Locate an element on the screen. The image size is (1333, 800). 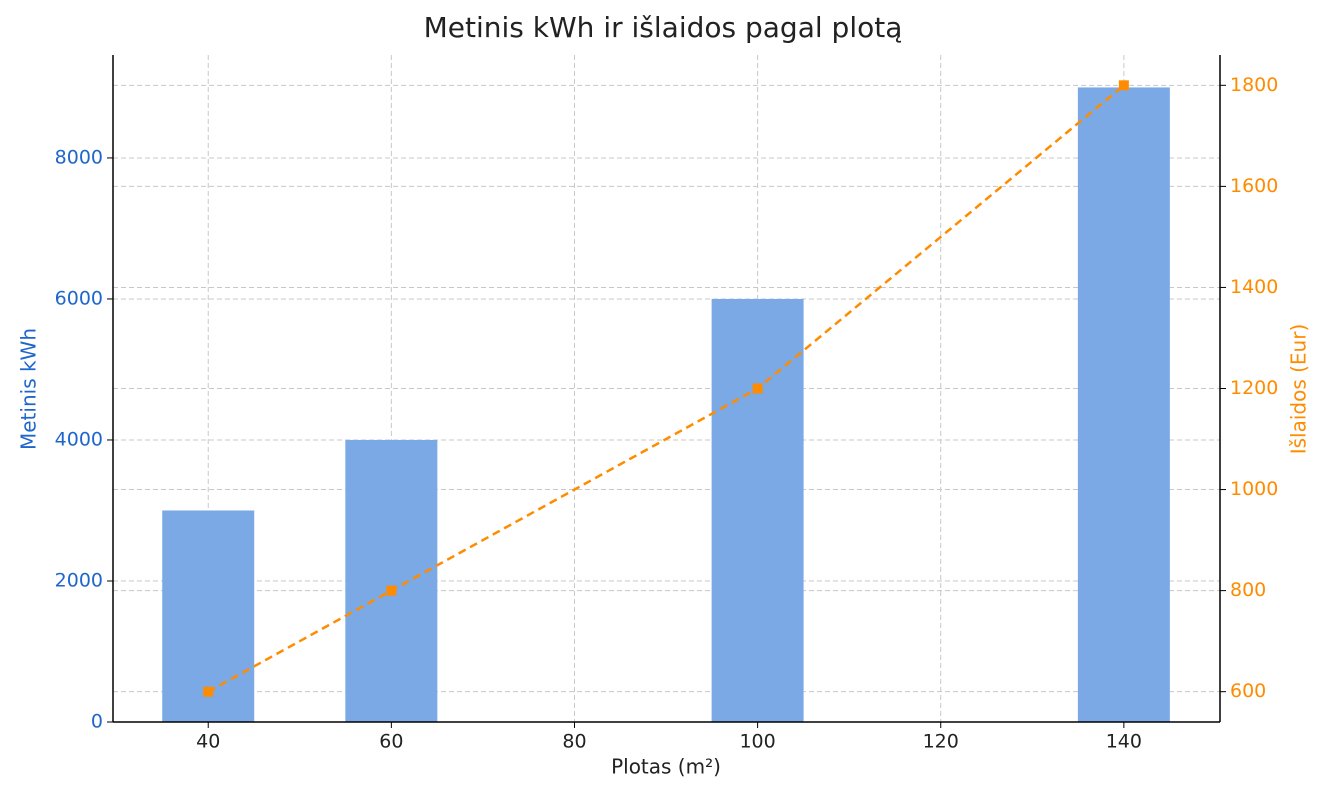
x-tick-label: 80 is located at coordinates (574, 742).